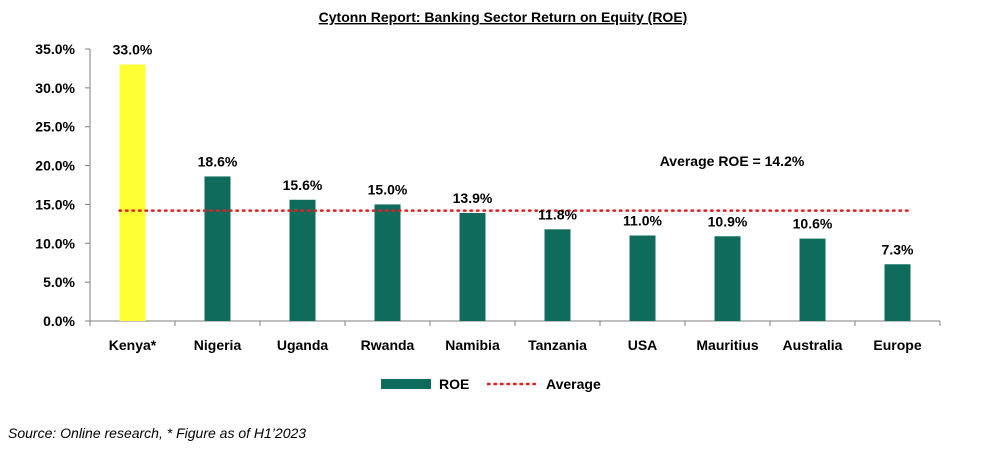  Describe the element at coordinates (218, 161) in the screenshot. I see `data-label: 18.6%` at that location.